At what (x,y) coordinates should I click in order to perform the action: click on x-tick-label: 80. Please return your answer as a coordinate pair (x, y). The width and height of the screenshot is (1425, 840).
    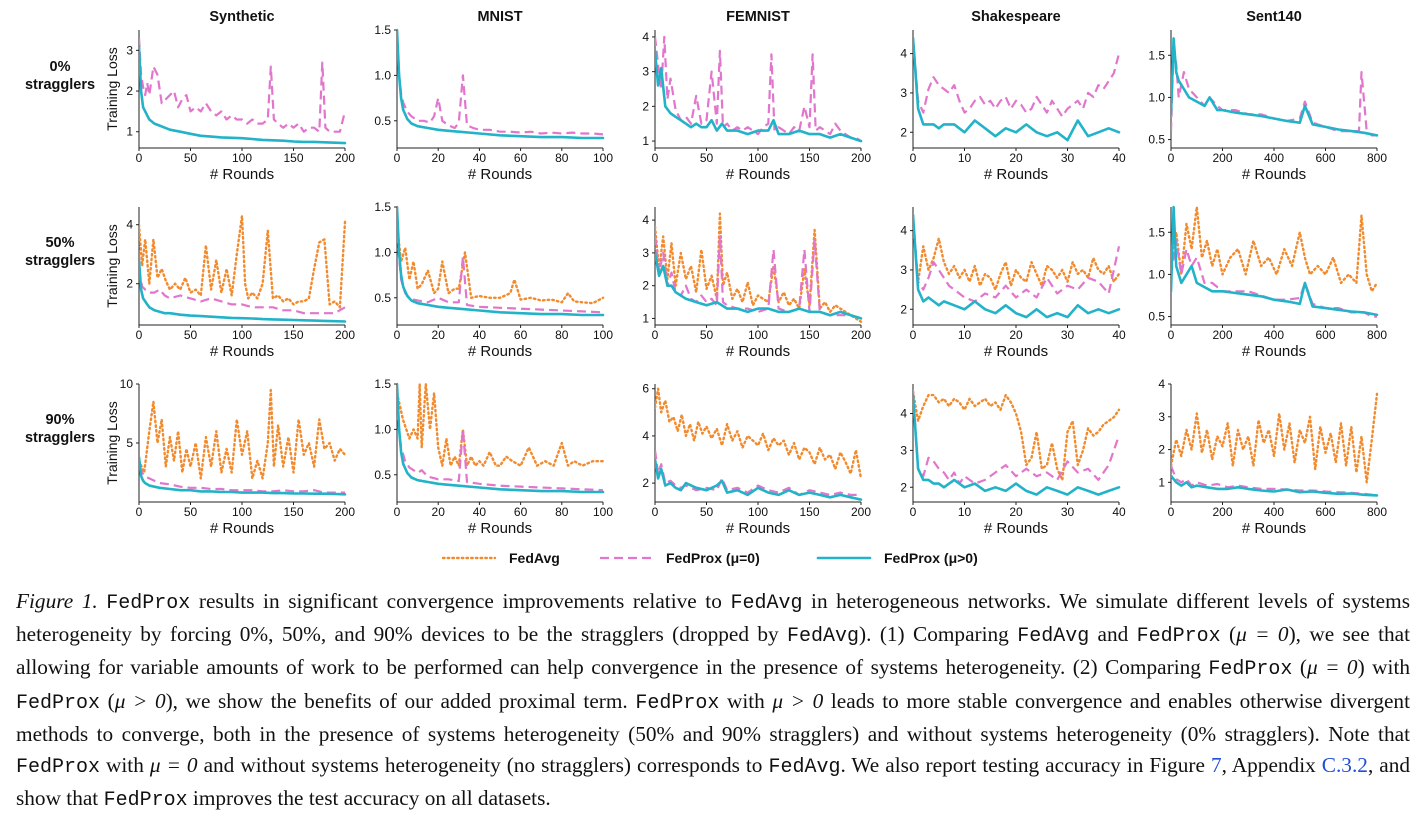
    Looking at the image, I should click on (562, 335).